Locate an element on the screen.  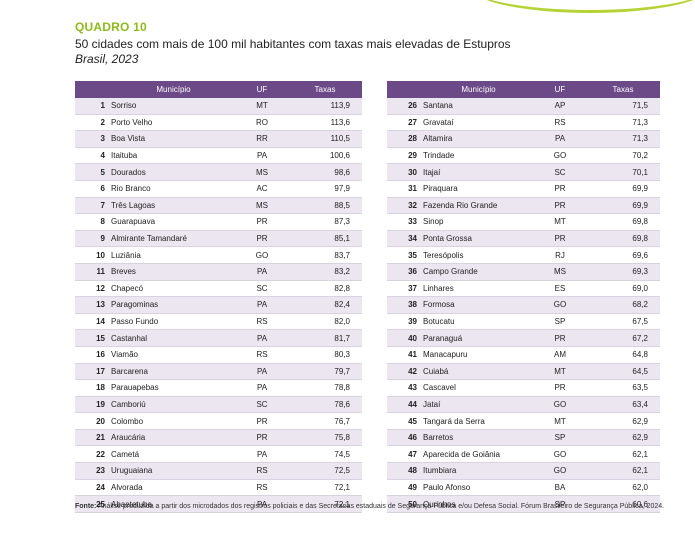
taxa-cell: 75,8 is located at coordinates (325, 438).